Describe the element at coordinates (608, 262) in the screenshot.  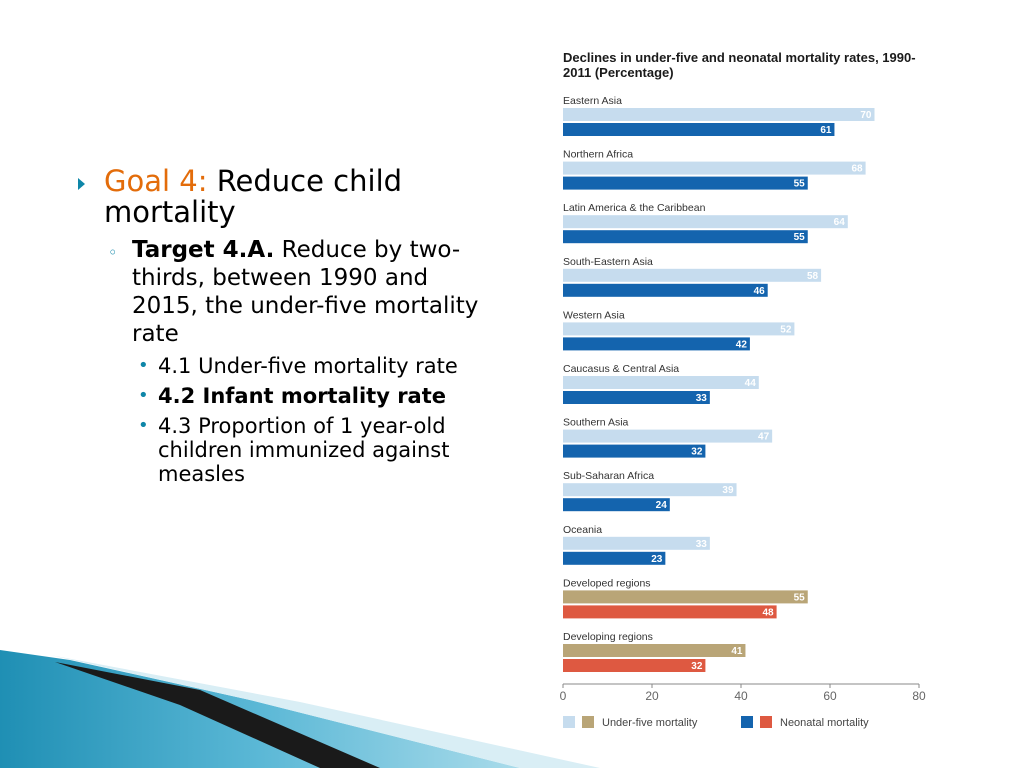
I see `category-label: South-Eastern Asia` at that location.